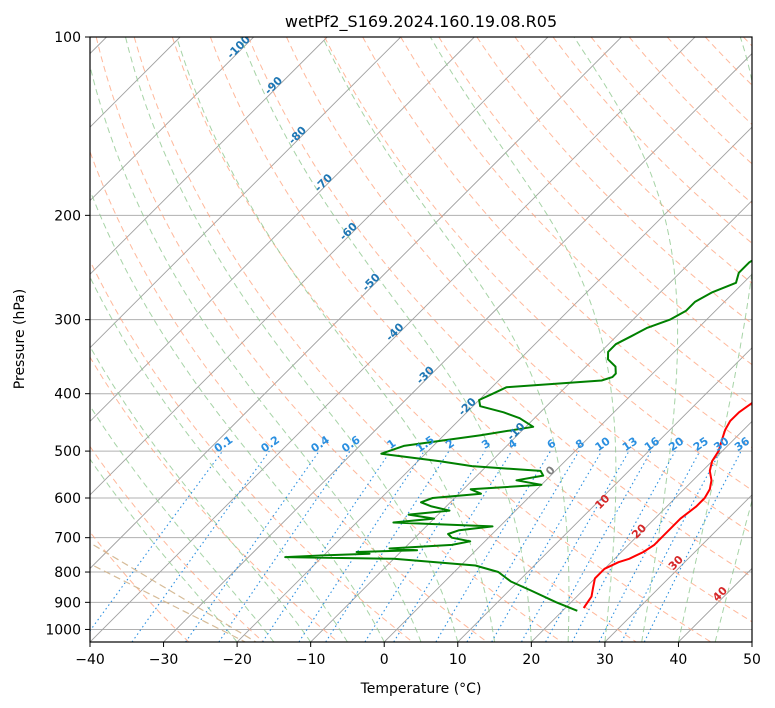 This screenshot has height=708, width=775. Describe the element at coordinates (425, 374) in the screenshot. I see `isotherm-label: -30` at that location.